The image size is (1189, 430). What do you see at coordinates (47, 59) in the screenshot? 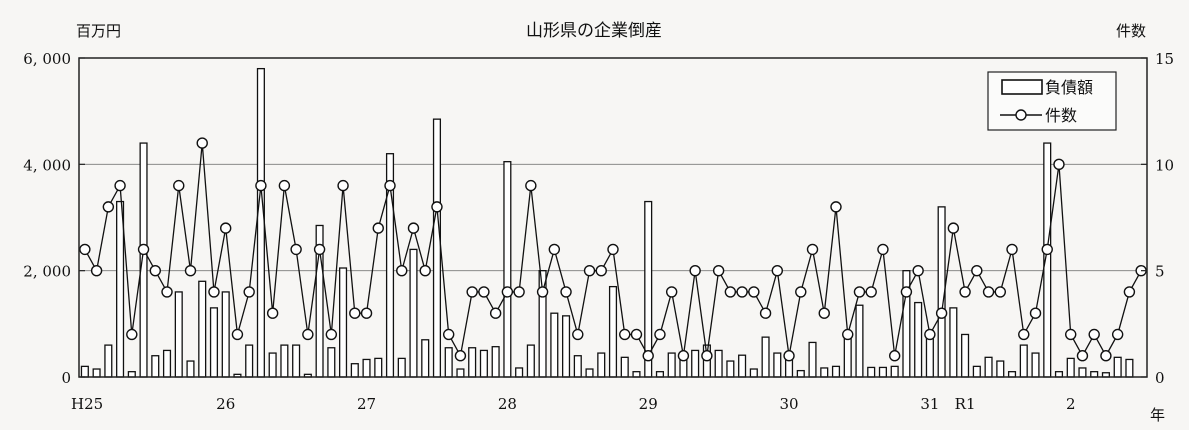
I see `left-tick-label: 6, 000` at bounding box center [47, 59].